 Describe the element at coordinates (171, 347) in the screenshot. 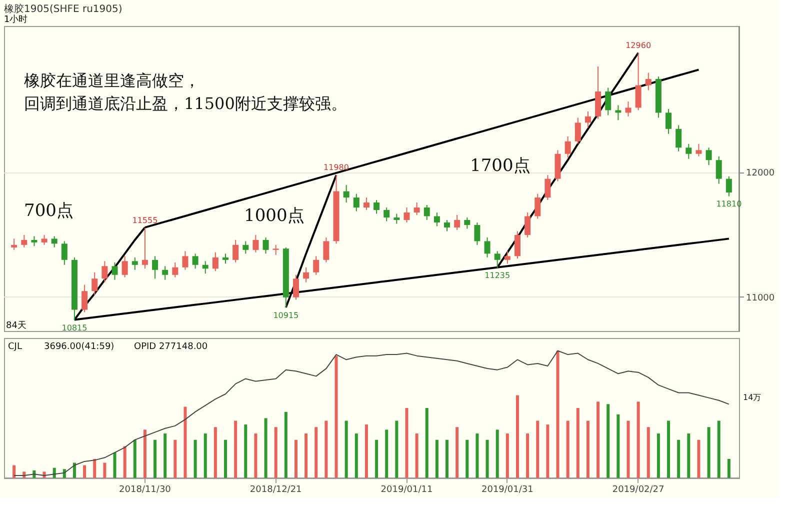

I see `annotation: OPID 277148.00` at that location.